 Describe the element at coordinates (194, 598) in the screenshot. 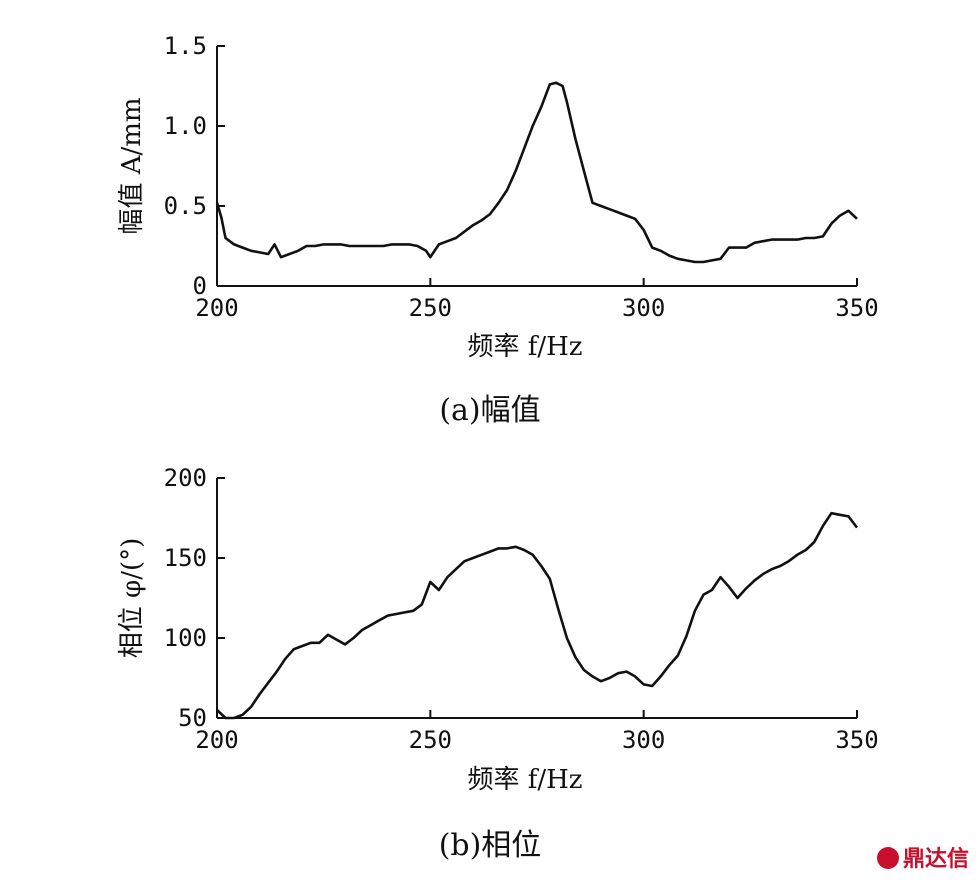

I see `phase-y-ticks: 50 100 150 200` at that location.